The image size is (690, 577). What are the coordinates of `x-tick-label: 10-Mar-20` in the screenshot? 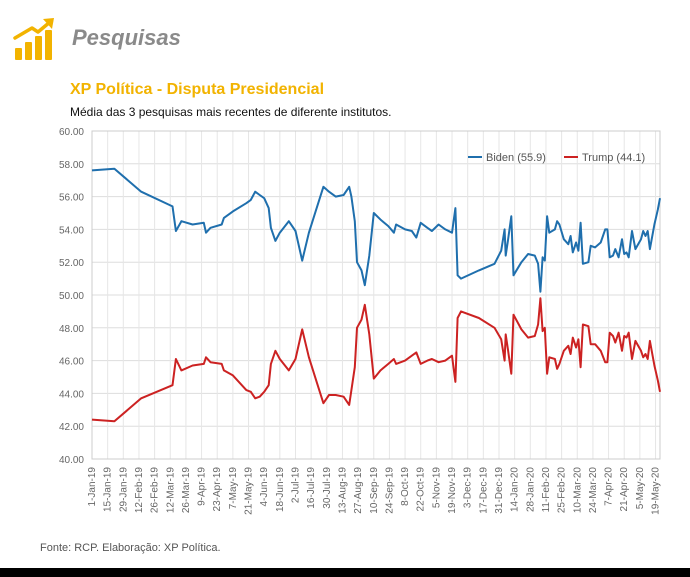 It's located at (577, 490).